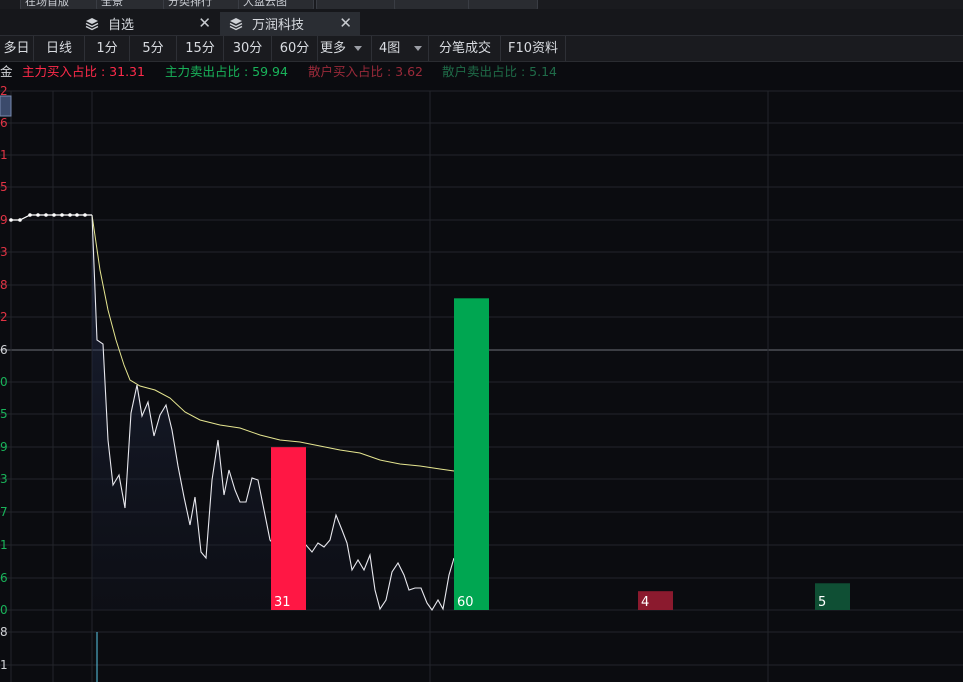 The height and width of the screenshot is (682, 963). Describe the element at coordinates (465, 48) in the screenshot. I see `tick-trades-button: 分笔成交` at that location.